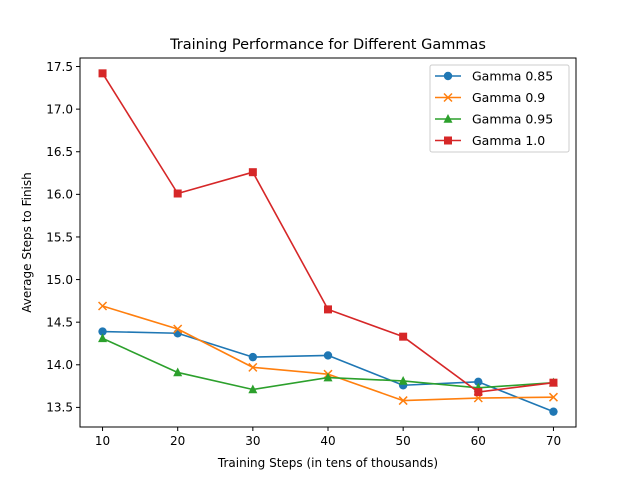 The height and width of the screenshot is (480, 640). What do you see at coordinates (177, 441) in the screenshot?
I see `x-tick-label: 20` at bounding box center [177, 441].